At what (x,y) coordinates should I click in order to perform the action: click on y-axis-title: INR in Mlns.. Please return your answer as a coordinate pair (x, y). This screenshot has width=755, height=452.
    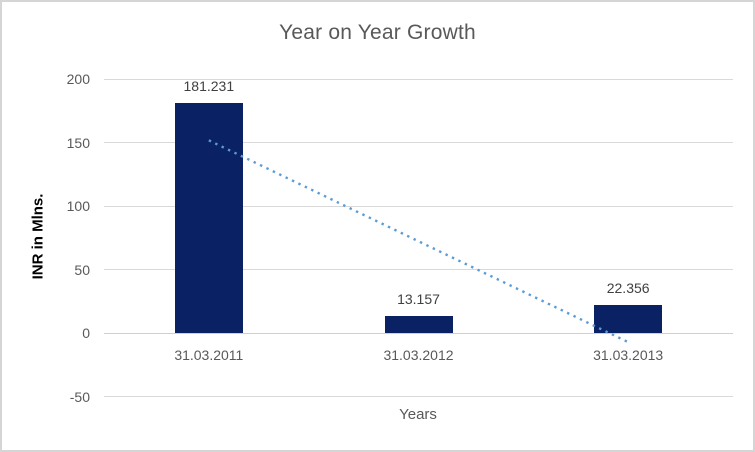
    Looking at the image, I should click on (38, 236).